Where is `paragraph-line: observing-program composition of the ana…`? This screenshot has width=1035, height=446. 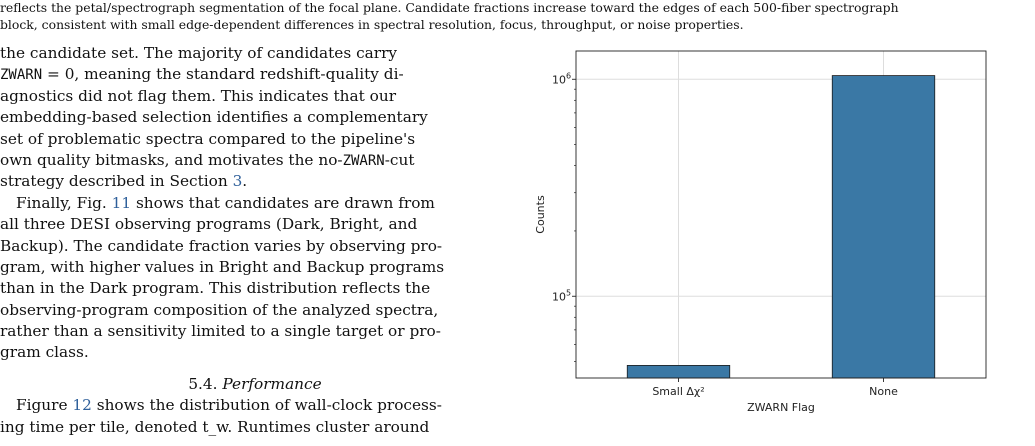
paragraph-line: observing-program composition of the ana… is located at coordinates (219, 309).